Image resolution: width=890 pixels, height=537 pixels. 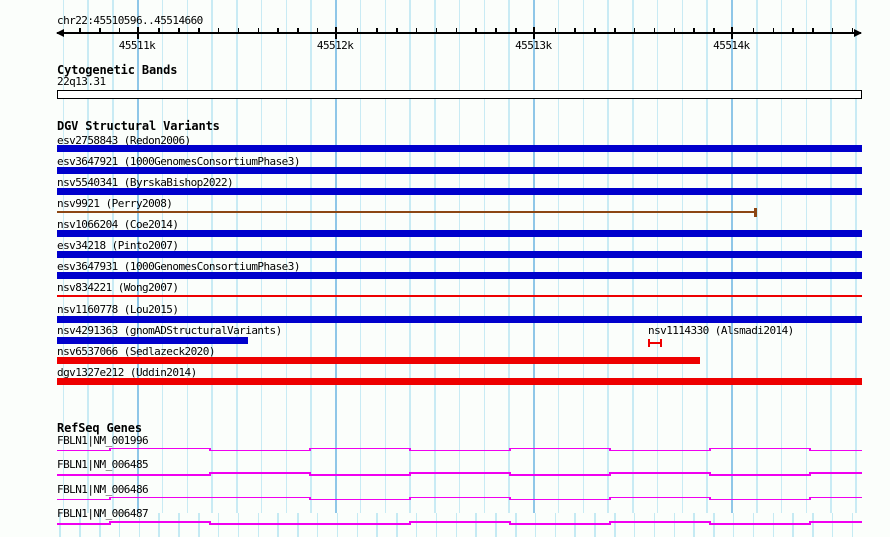 What do you see at coordinates (534, 33) in the screenshot?
I see `ruler-tick-major` at bounding box center [534, 33].